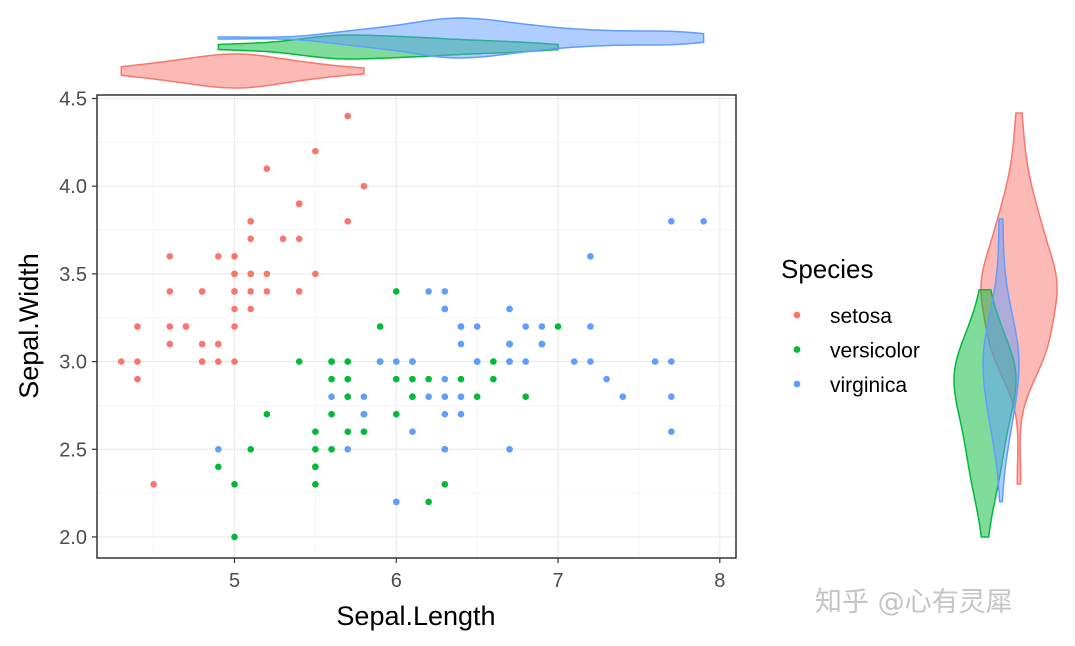 This screenshot has width=1075, height=646. I want to click on y-tick-label: 4.0, so click(73, 187).